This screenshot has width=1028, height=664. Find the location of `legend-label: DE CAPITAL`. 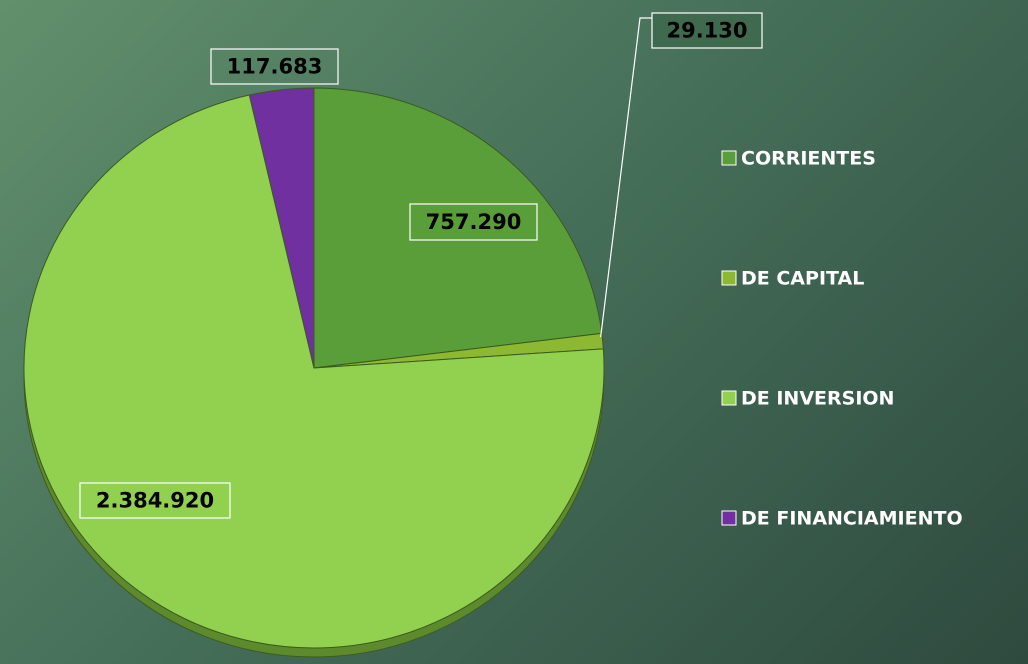

legend-label: DE CAPITAL is located at coordinates (802, 279).